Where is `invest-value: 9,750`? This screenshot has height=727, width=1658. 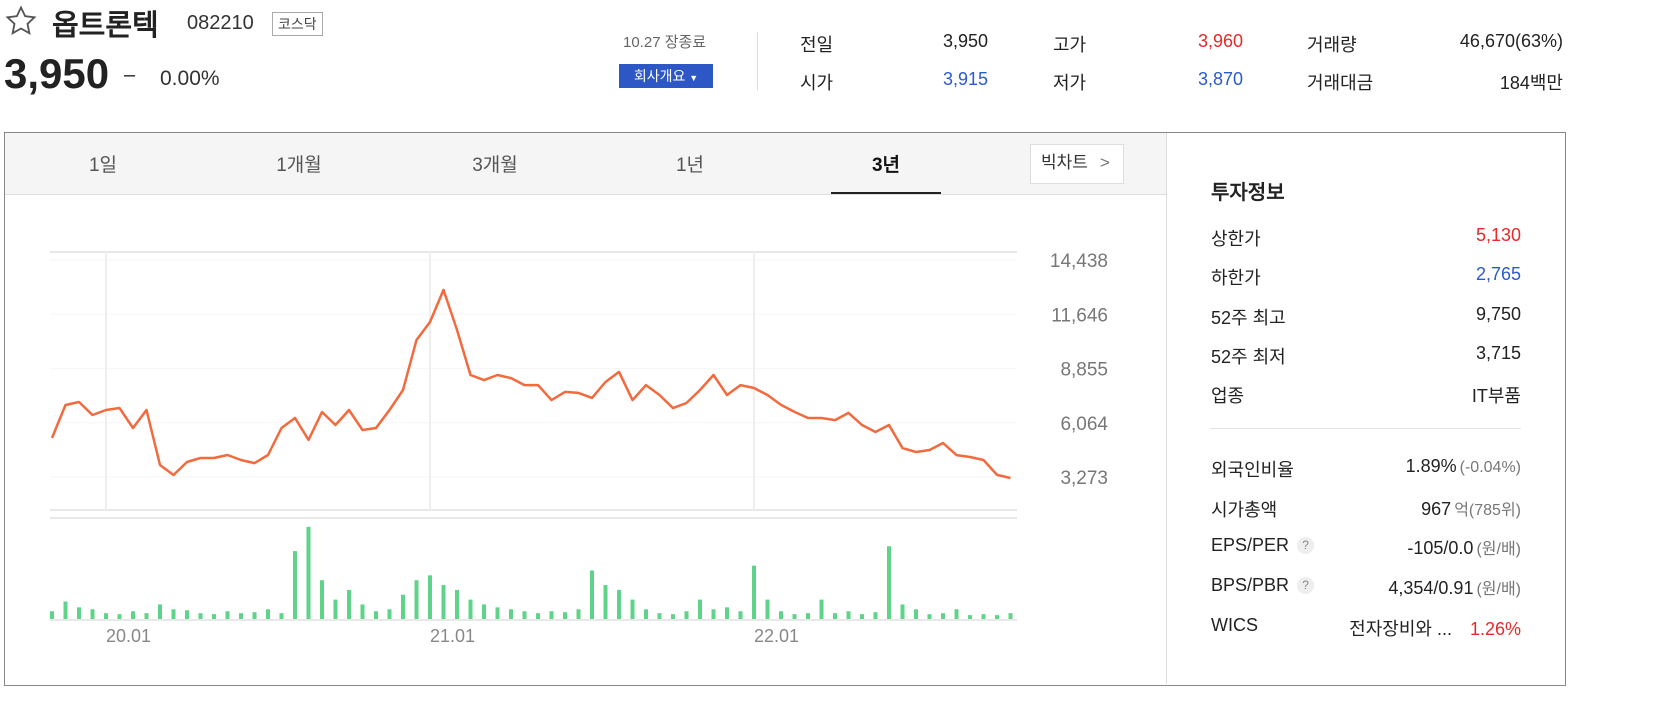
invest-value: 9,750 is located at coordinates (1498, 313).